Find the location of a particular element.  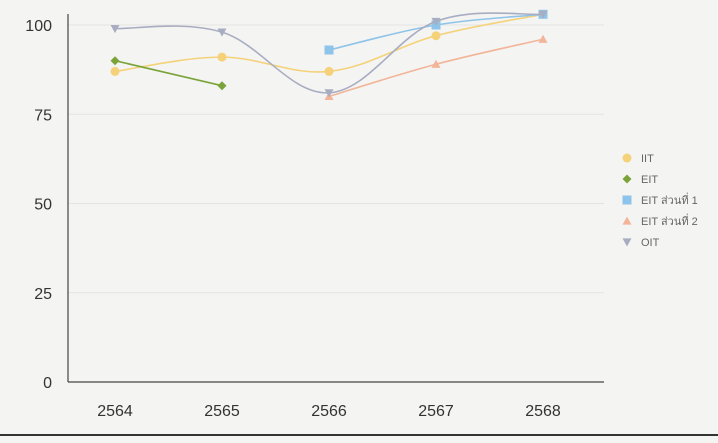

legend-label: IIT is located at coordinates (647, 159).